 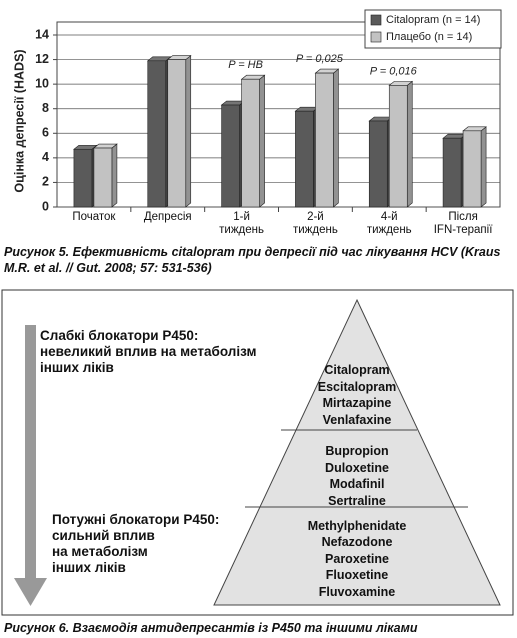 I want to click on y-axis-label: Оцінка депресії (HADS), so click(x=19, y=120).